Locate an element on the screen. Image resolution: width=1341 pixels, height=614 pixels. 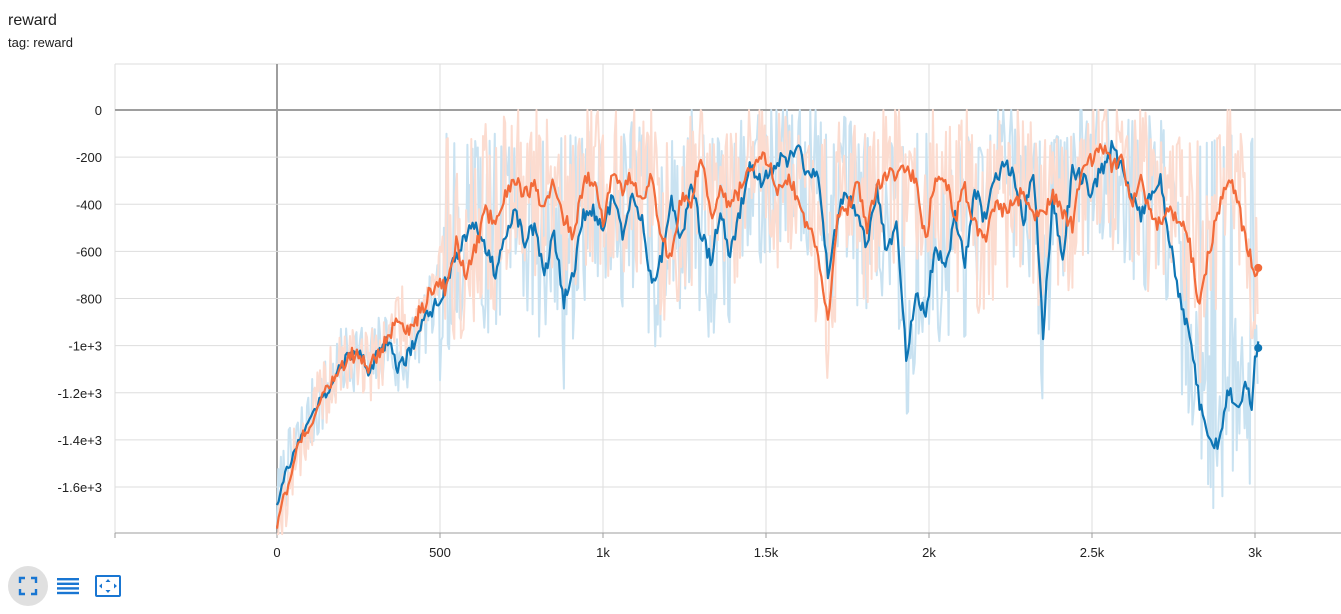
x-tick-label: 1.5k is located at coordinates (766, 552).